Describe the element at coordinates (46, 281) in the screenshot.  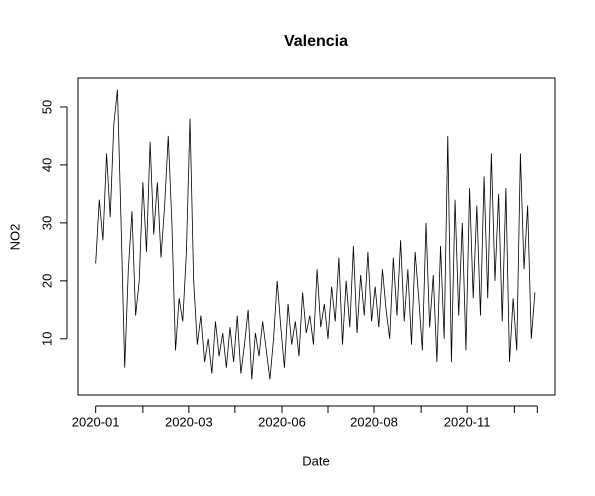
I see `y-tick-label: 20` at that location.